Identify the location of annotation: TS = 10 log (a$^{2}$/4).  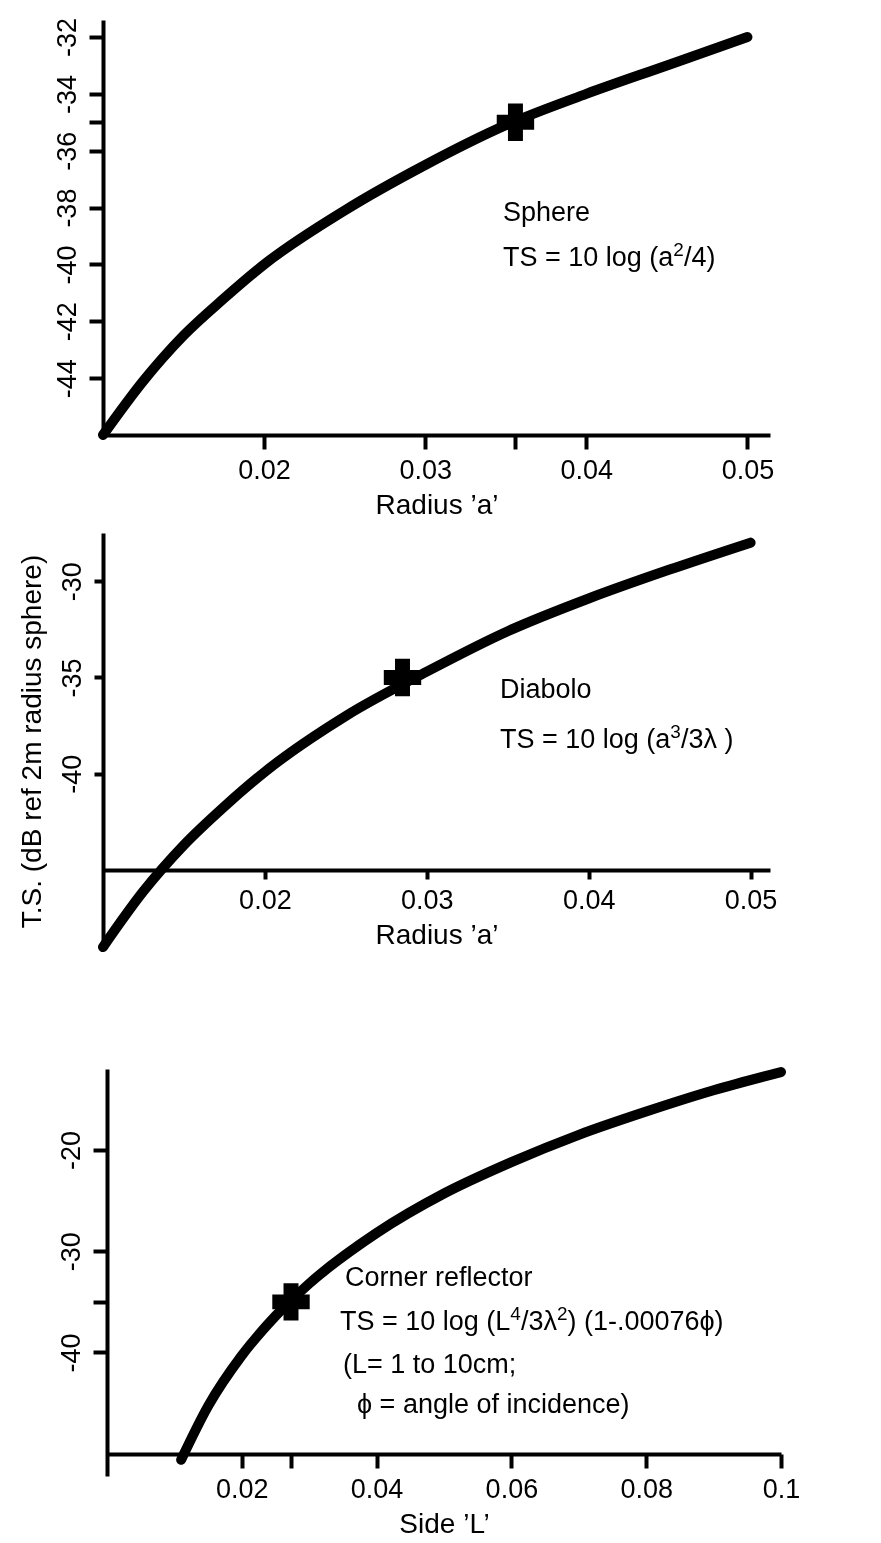
(609, 255).